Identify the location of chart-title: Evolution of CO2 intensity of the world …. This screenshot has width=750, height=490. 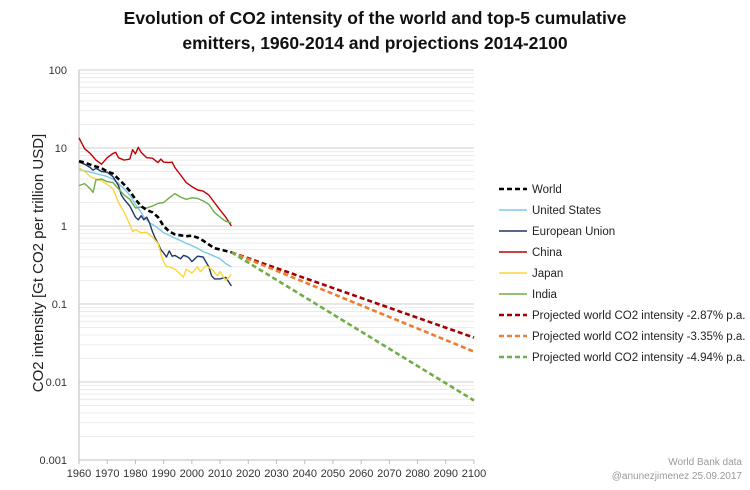
(375, 31).